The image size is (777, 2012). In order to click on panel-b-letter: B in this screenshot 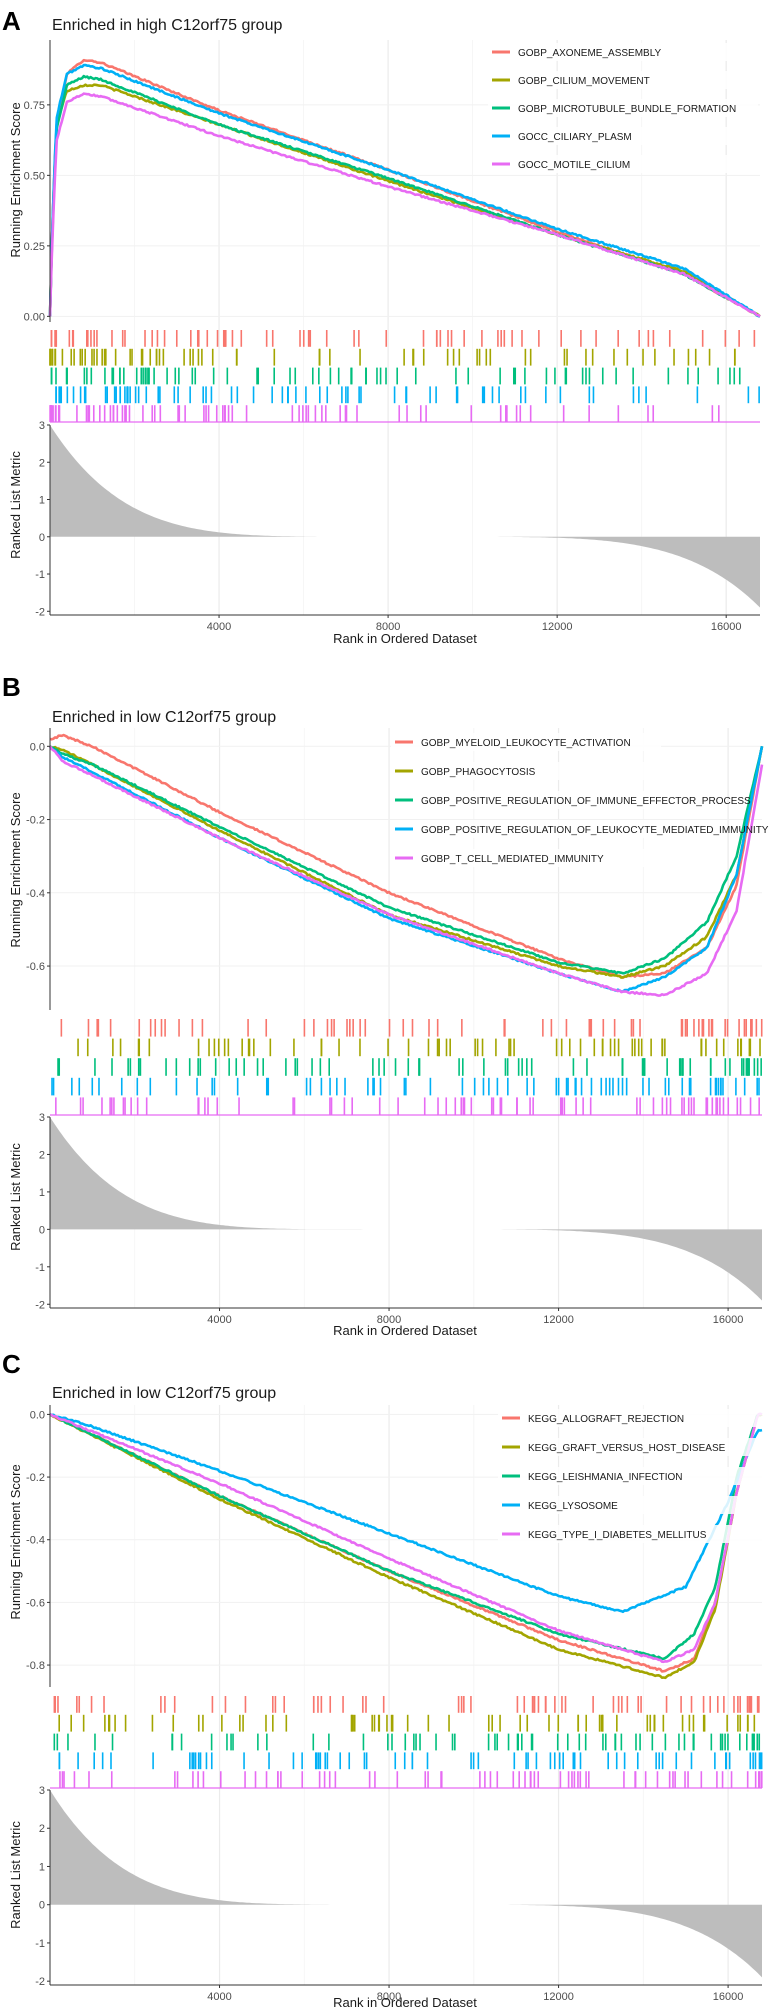, I will do `click(11, 687)`.